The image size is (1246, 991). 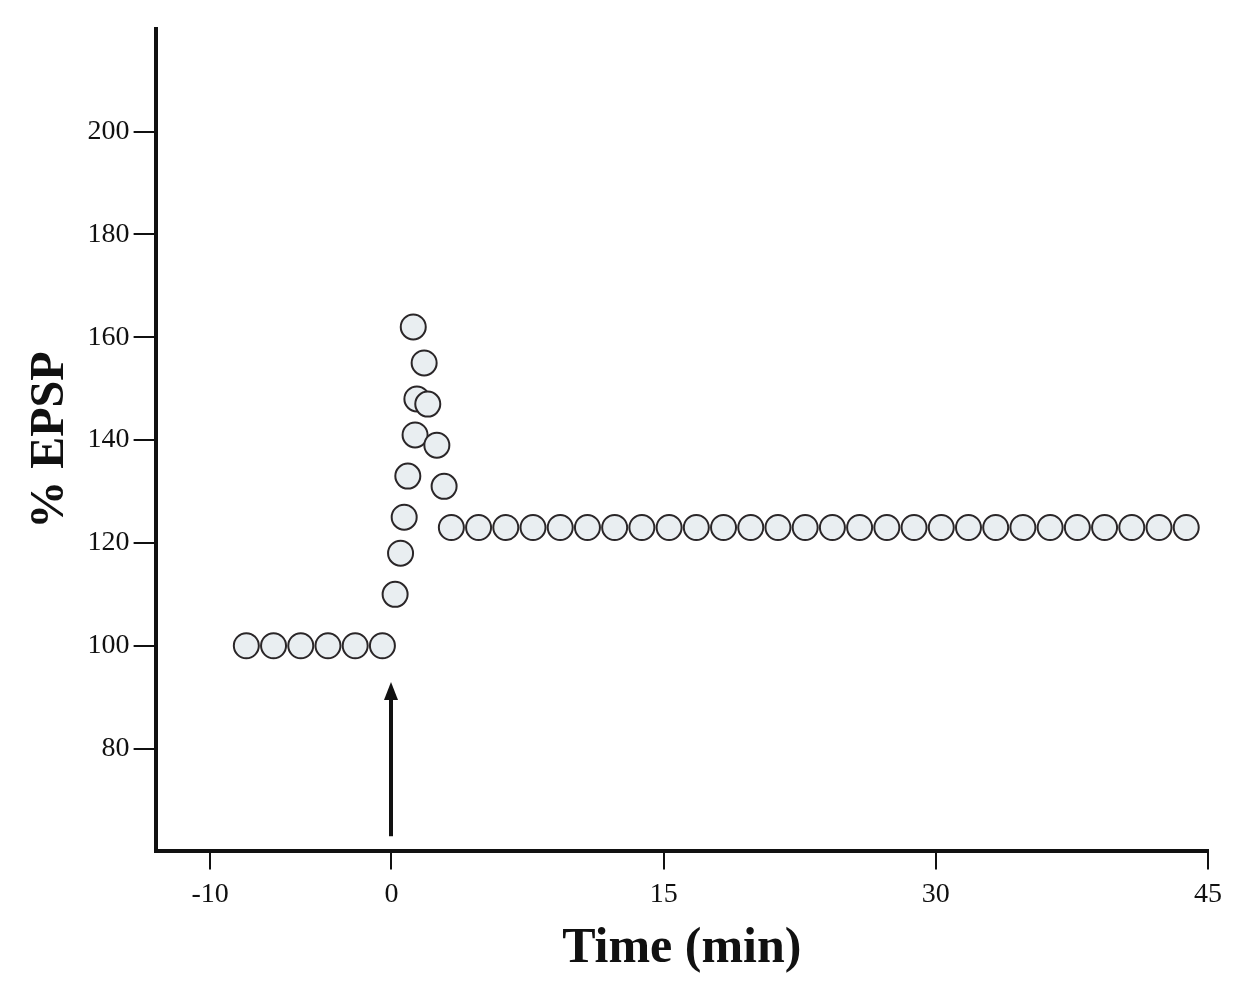 What do you see at coordinates (108, 644) in the screenshot?
I see `y-tick-label: 100` at bounding box center [108, 644].